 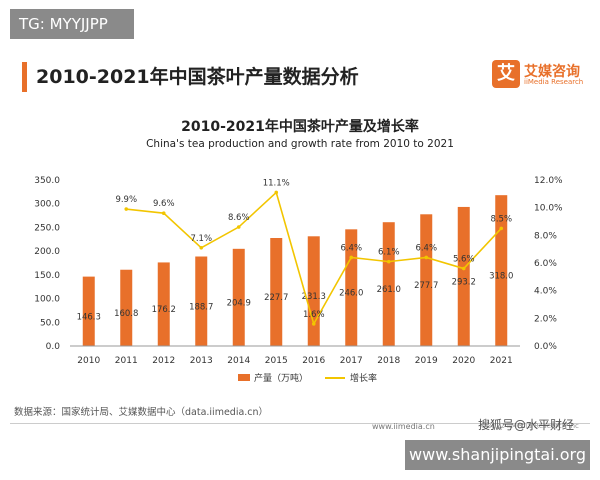 I want to click on iimedia-logo: 艾 艾媒咨询 iiMedia Research, so click(x=542, y=76).